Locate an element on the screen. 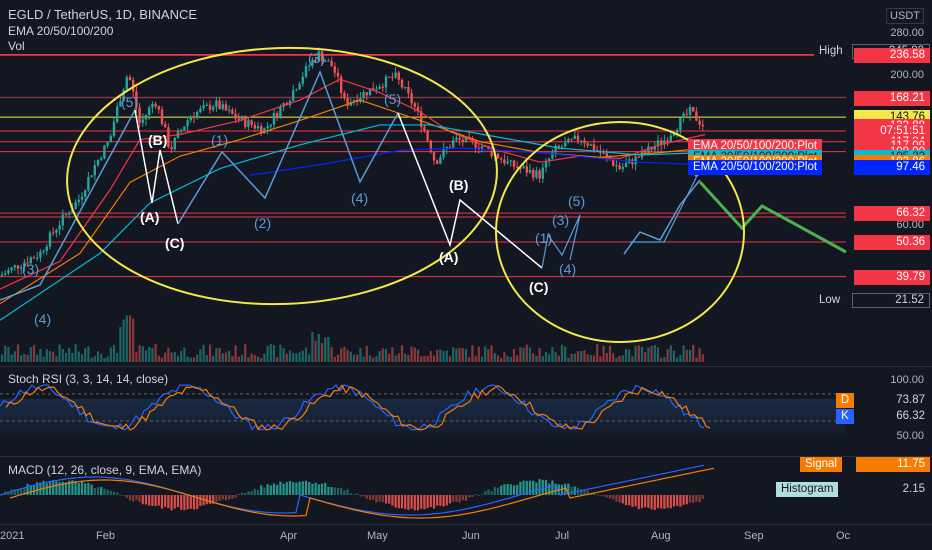  macd-histogram-value: 2.15 is located at coordinates (893, 489).